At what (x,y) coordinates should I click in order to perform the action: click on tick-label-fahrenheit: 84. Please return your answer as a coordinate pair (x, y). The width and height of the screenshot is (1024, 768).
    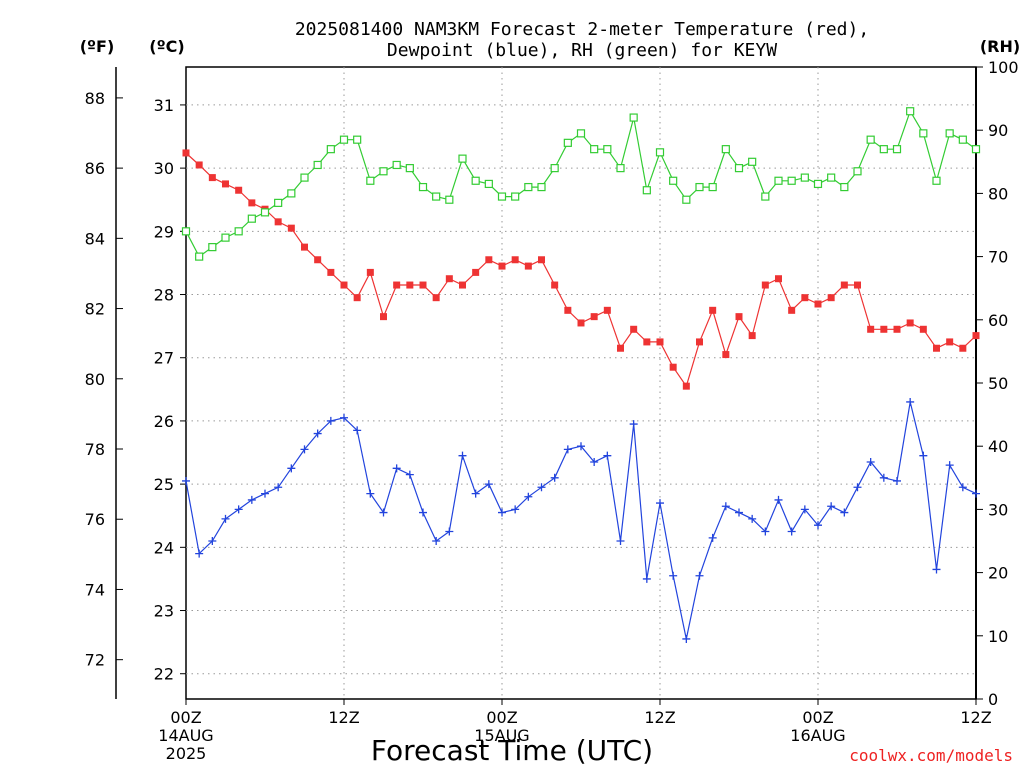
    Looking at the image, I should click on (95, 238).